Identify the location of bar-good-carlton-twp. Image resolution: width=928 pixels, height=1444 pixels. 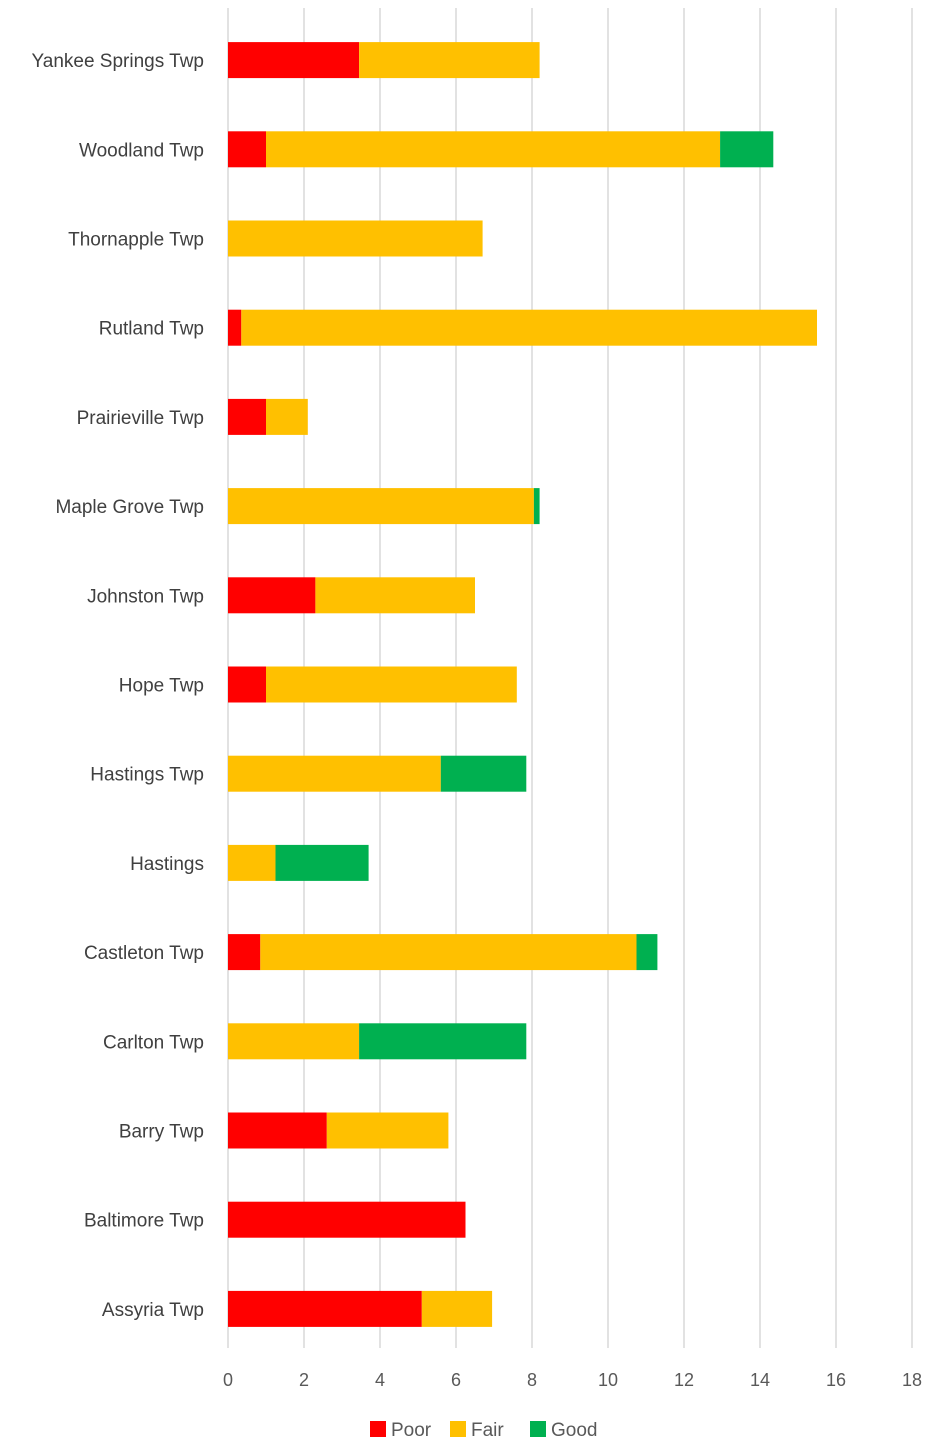
(443, 1041).